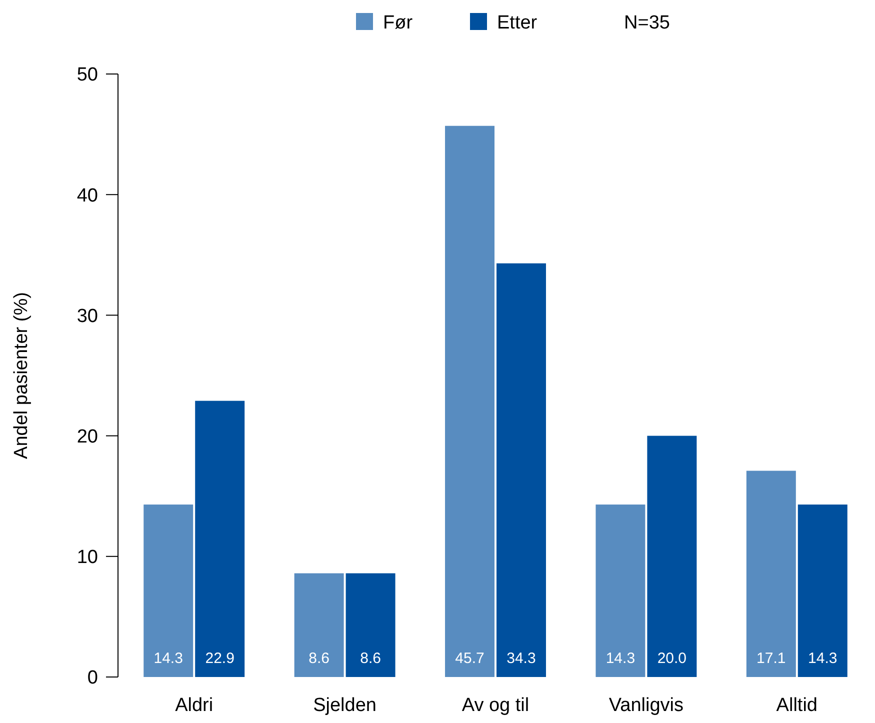  I want to click on data-label: 17.1, so click(771, 658).